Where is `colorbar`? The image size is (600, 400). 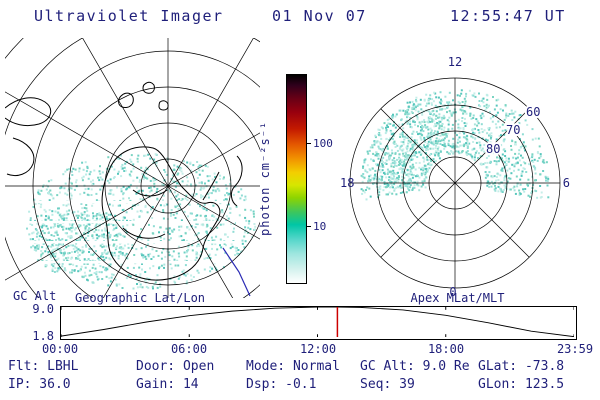 colorbar is located at coordinates (296, 179).